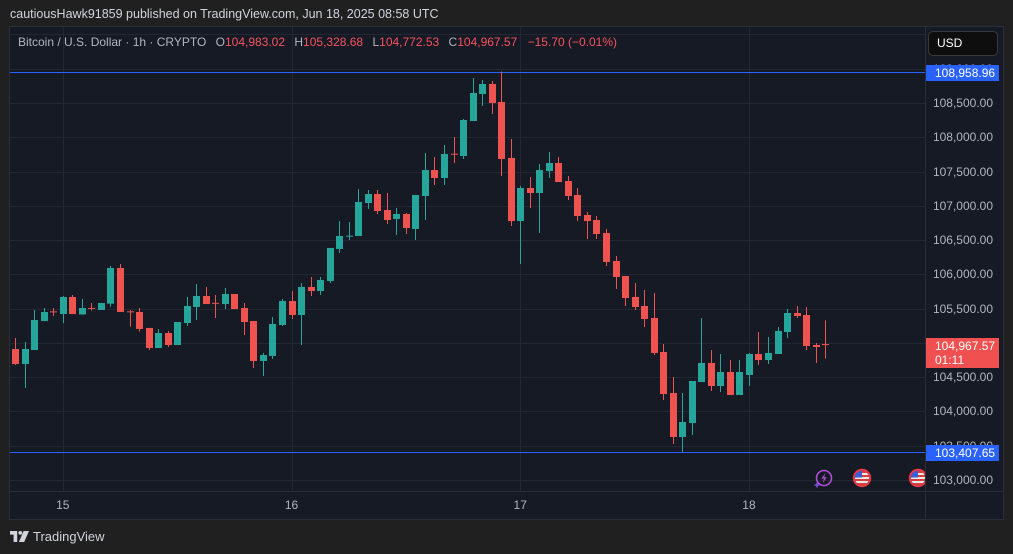  What do you see at coordinates (962, 72) in the screenshot?
I see `price-line-label: 108,958.96` at bounding box center [962, 72].